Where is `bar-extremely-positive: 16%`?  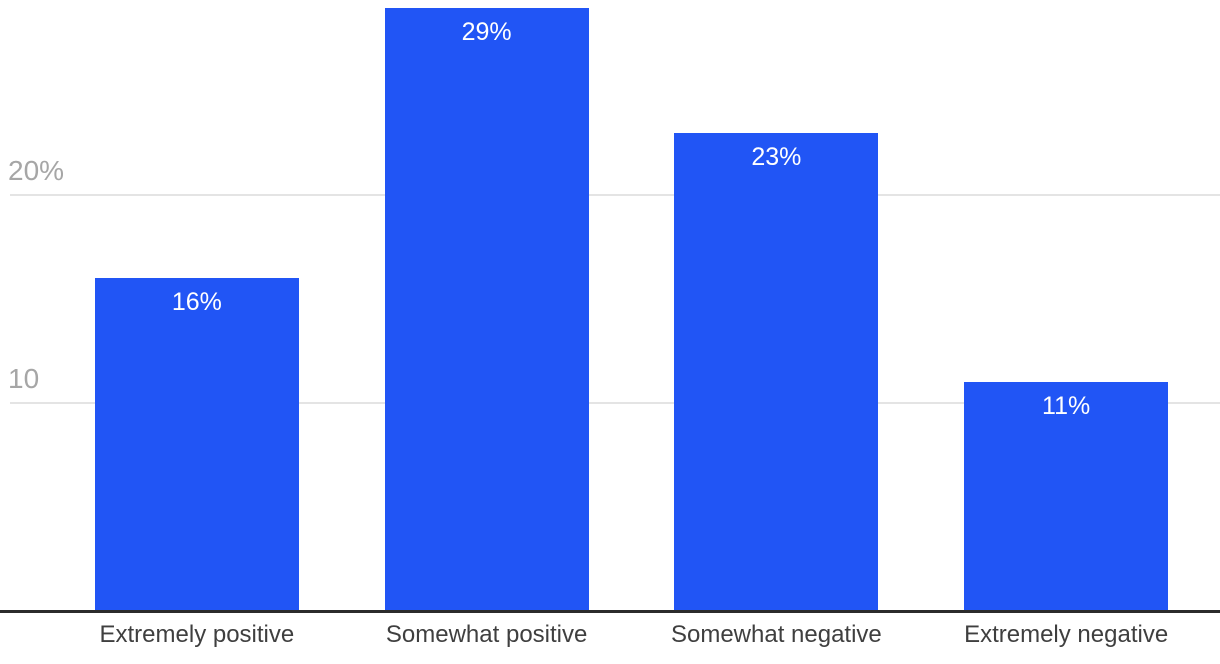 bar-extremely-positive: 16% is located at coordinates (196, 444).